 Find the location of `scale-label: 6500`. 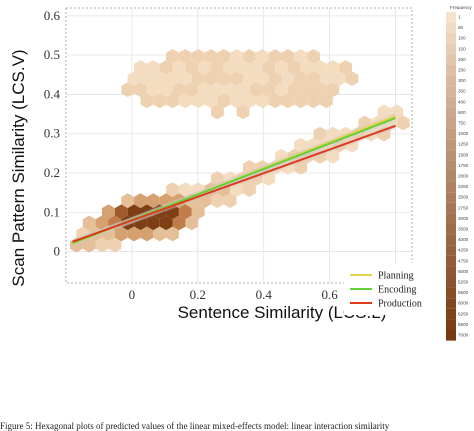

scale-label: 6500 is located at coordinates (463, 324).